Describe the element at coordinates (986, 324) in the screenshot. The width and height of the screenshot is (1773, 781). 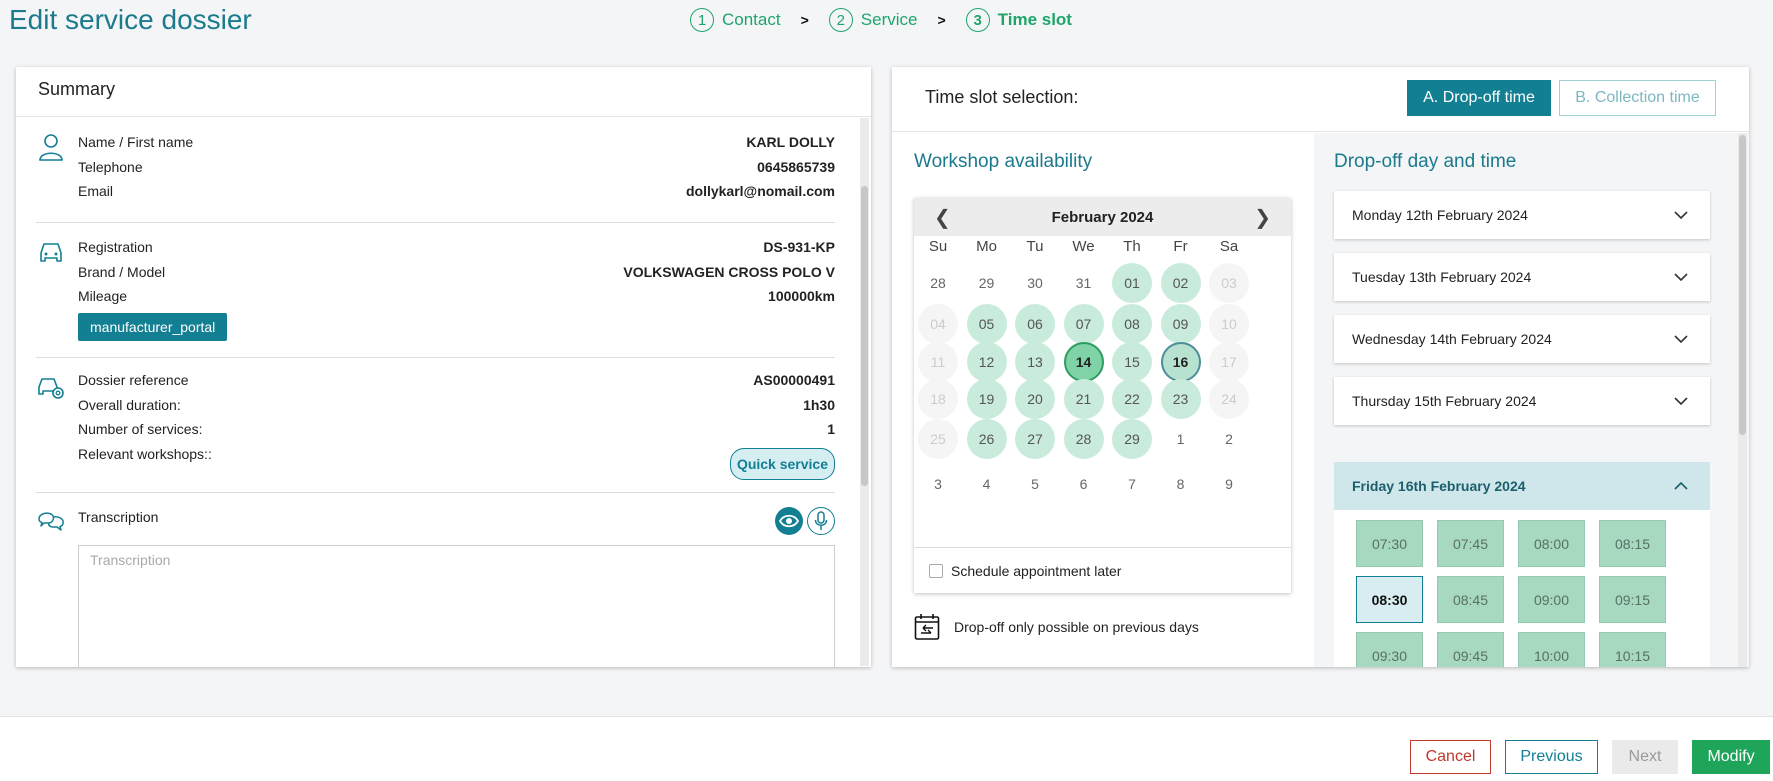
I see `calendar-day: 05` at that location.